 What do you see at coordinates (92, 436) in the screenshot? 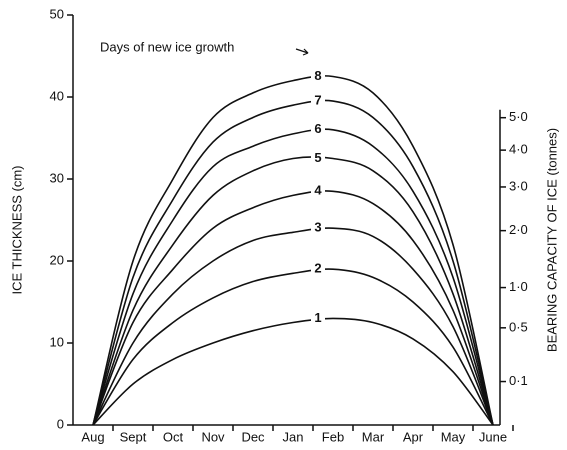
I see `x-tick-label: Aug` at bounding box center [92, 436].